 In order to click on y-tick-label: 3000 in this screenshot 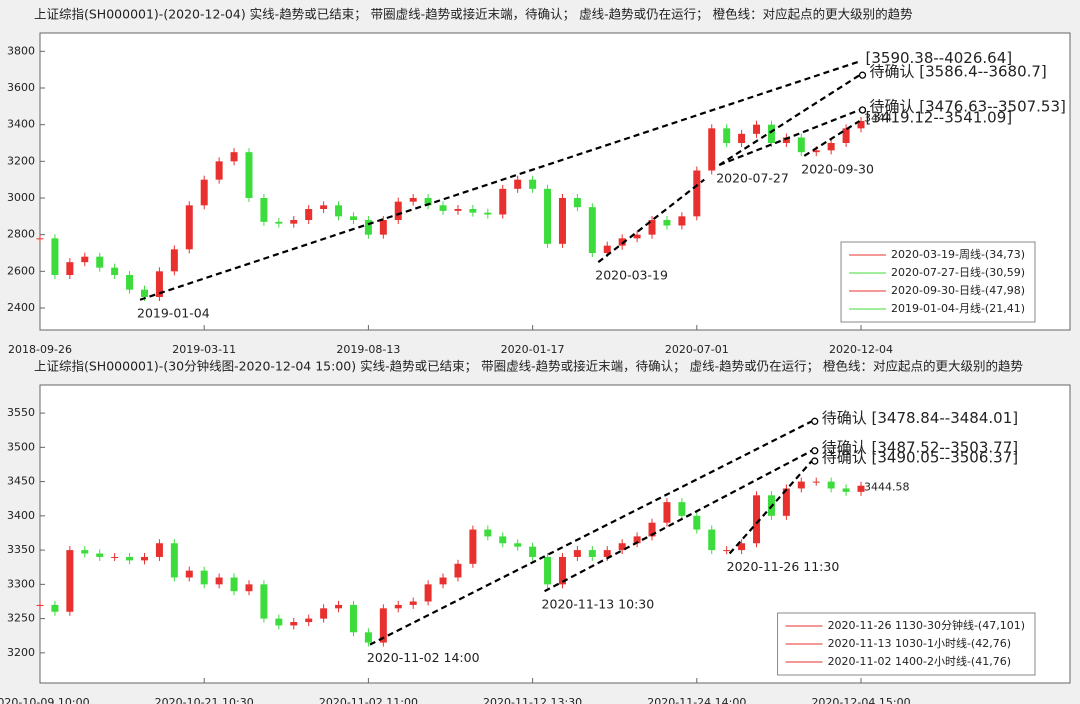, I will do `click(21, 197)`.